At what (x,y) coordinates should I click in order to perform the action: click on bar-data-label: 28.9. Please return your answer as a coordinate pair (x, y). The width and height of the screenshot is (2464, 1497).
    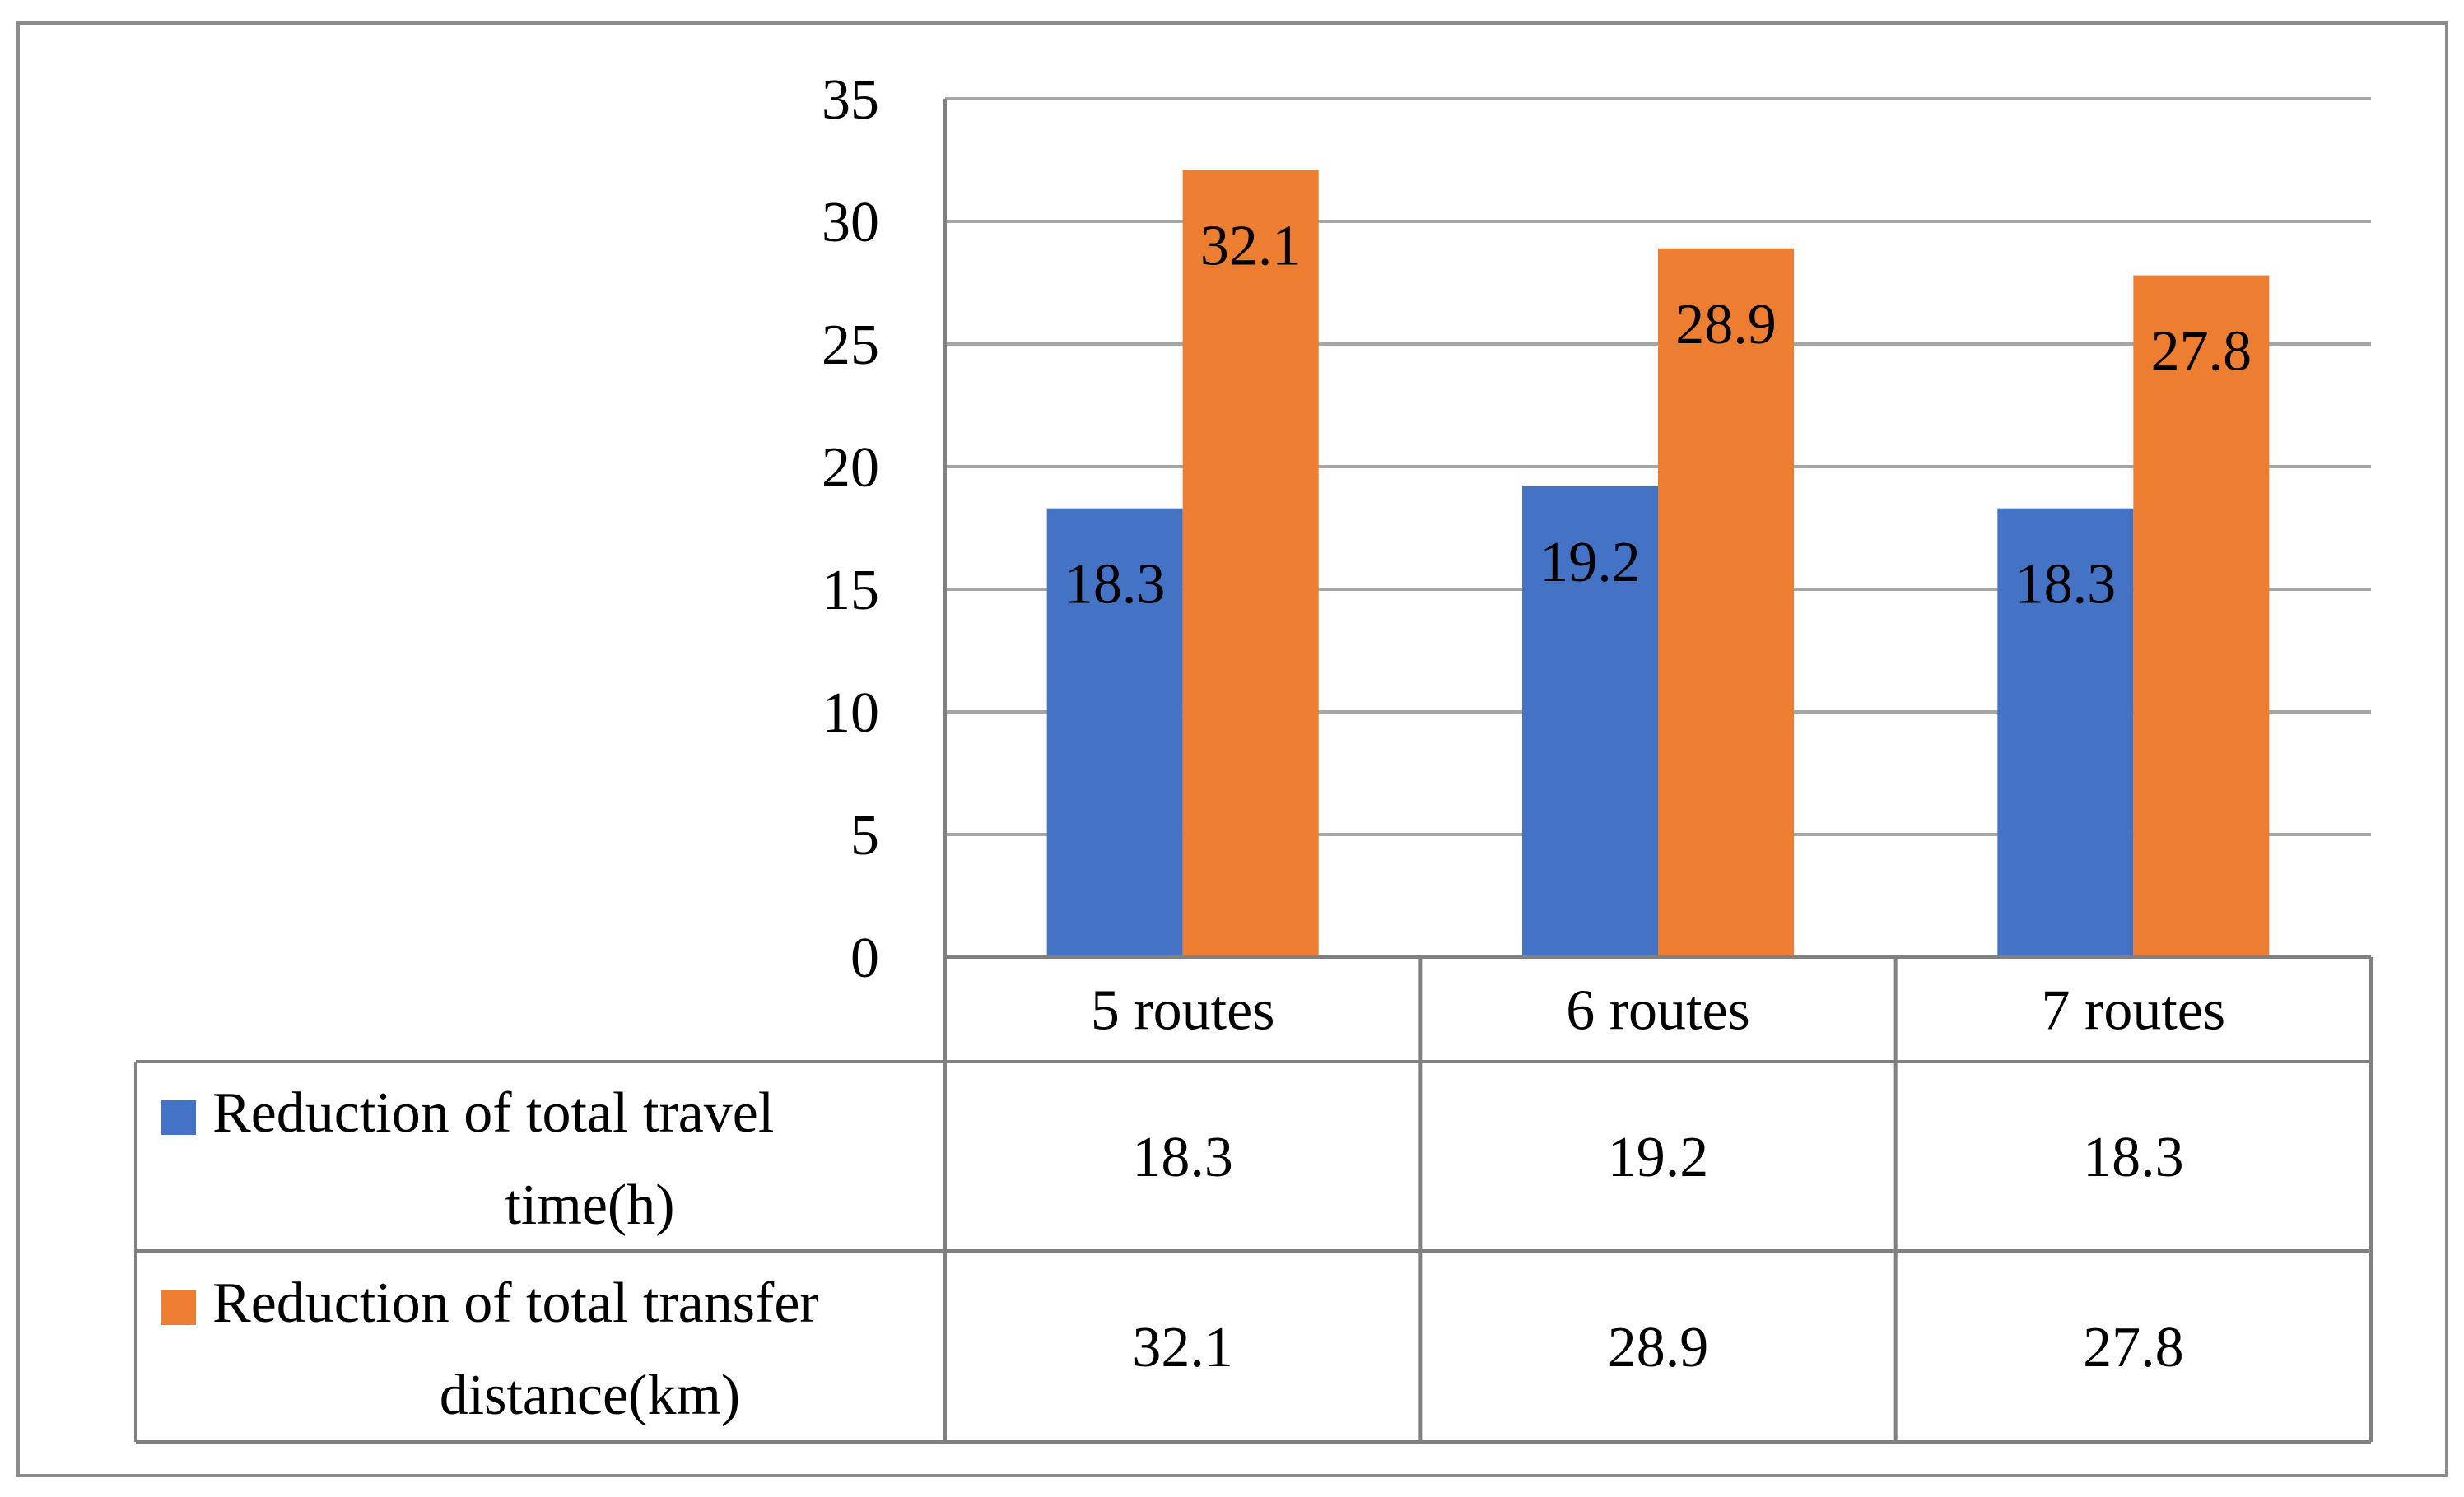
    Looking at the image, I should click on (1726, 324).